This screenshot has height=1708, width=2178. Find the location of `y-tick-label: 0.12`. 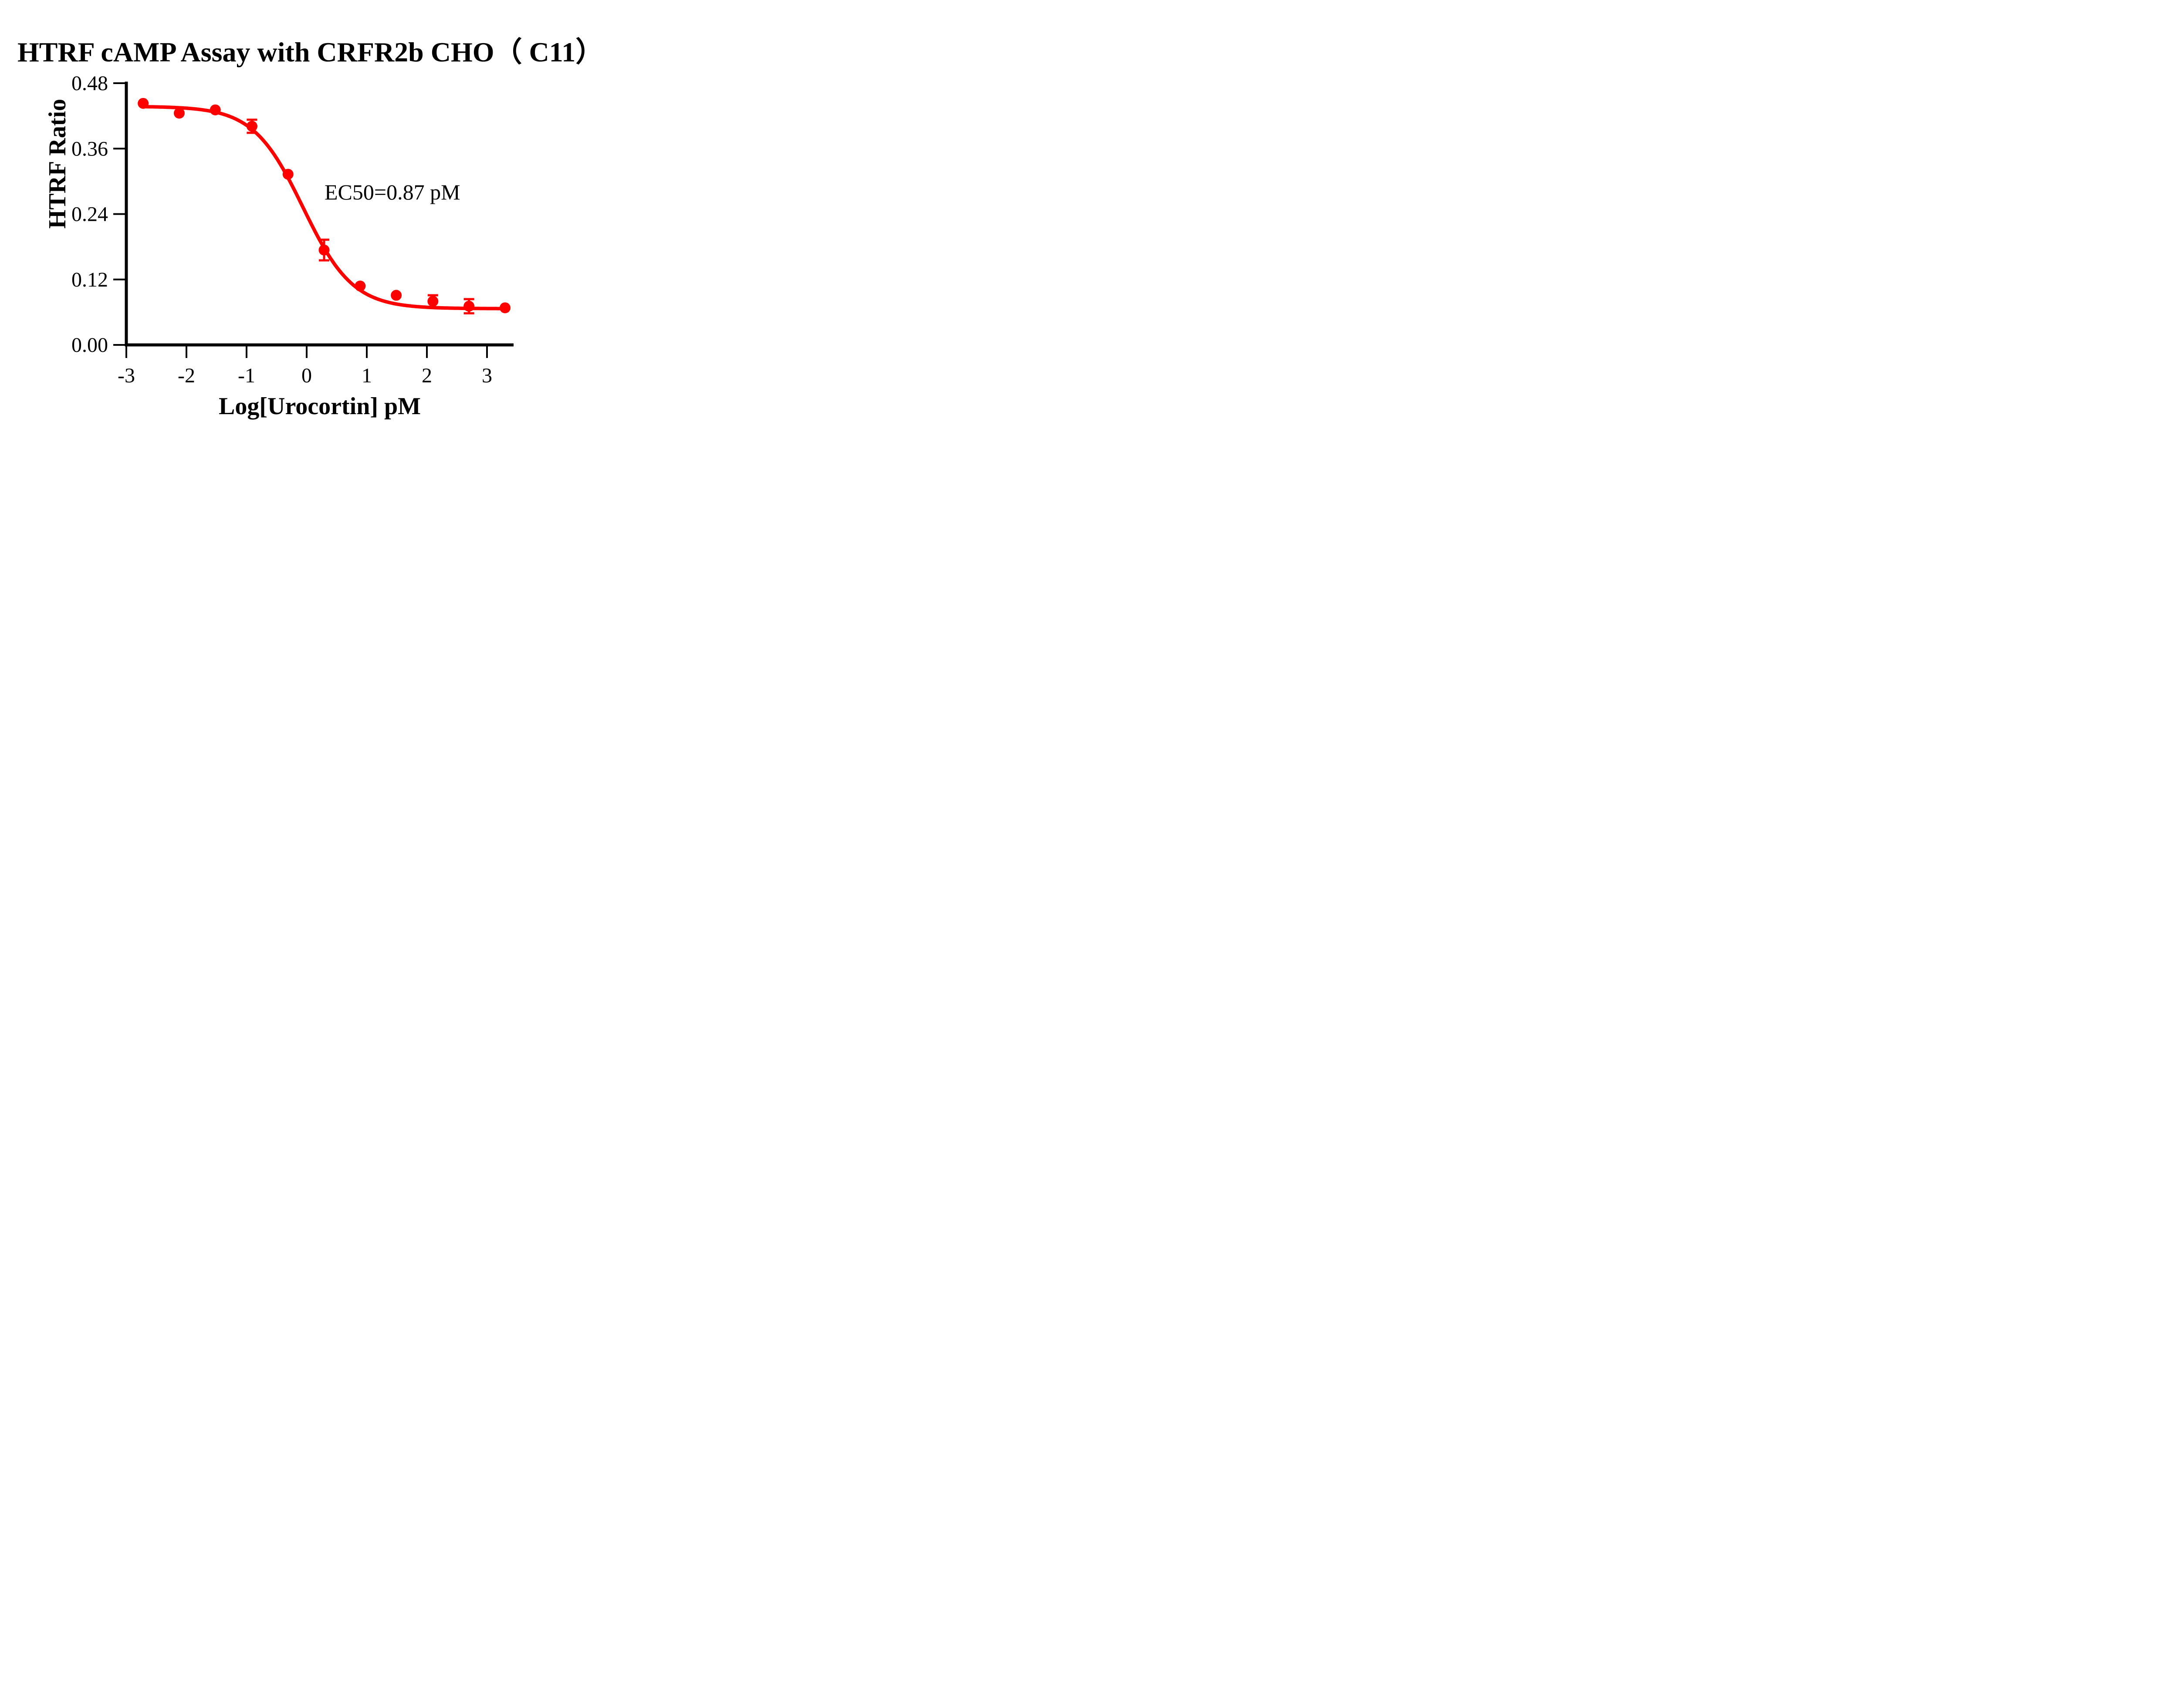

y-tick-label: 0.12 is located at coordinates (89, 279).